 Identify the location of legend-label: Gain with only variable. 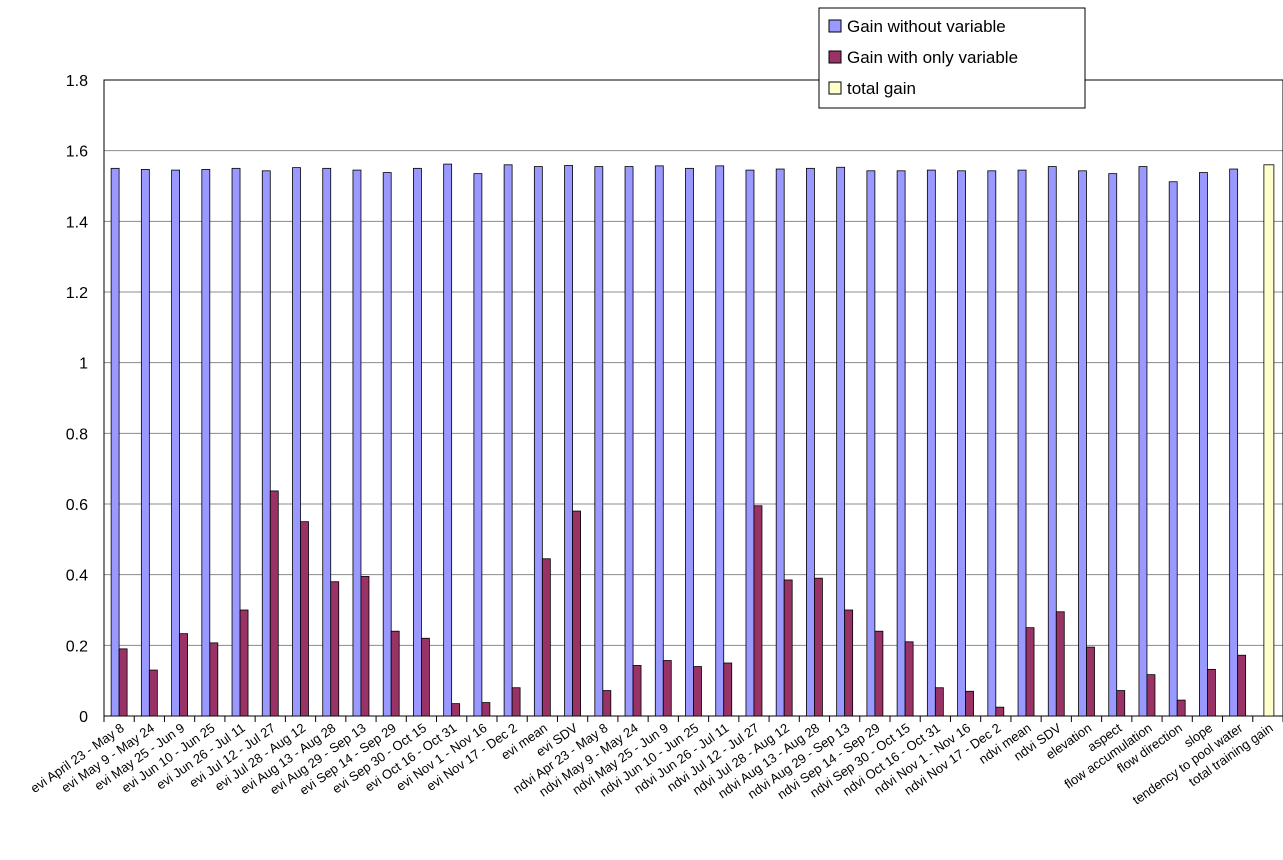
(932, 57).